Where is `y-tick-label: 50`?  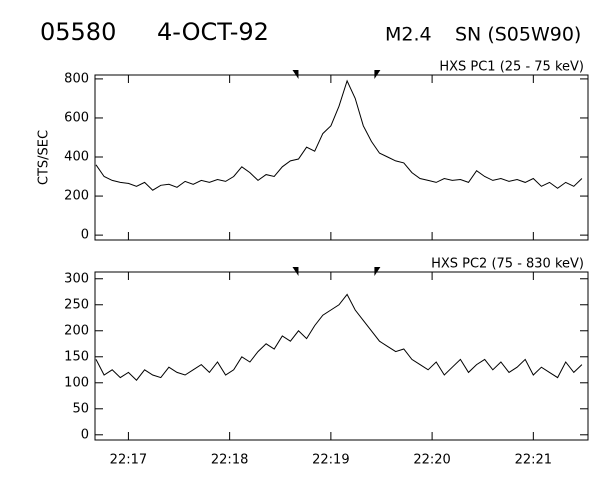 y-tick-label: 50 is located at coordinates (80, 408).